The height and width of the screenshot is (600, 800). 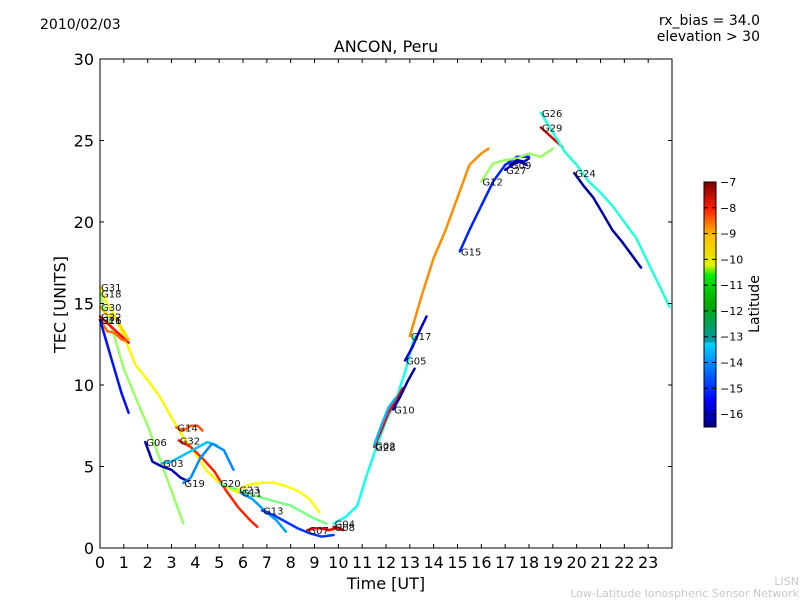 I want to click on series-label-G02: G02, so click(x=385, y=446).